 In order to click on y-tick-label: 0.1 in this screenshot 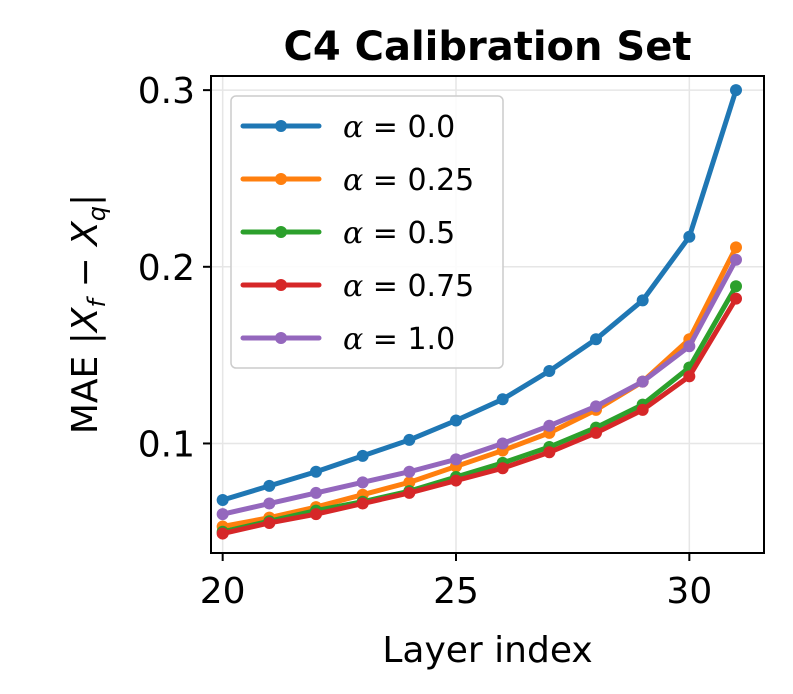, I will do `click(166, 444)`.